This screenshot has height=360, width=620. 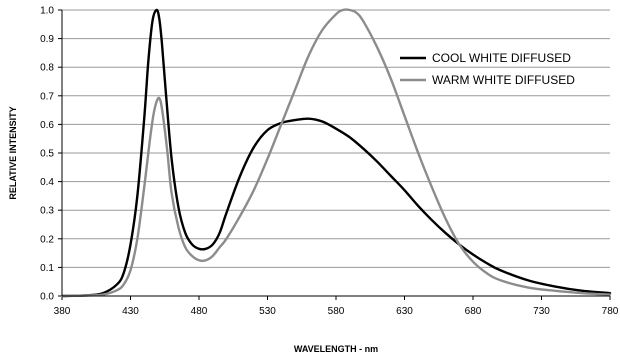 What do you see at coordinates (47, 268) in the screenshot?
I see `y-tick-label: 0.1` at bounding box center [47, 268].